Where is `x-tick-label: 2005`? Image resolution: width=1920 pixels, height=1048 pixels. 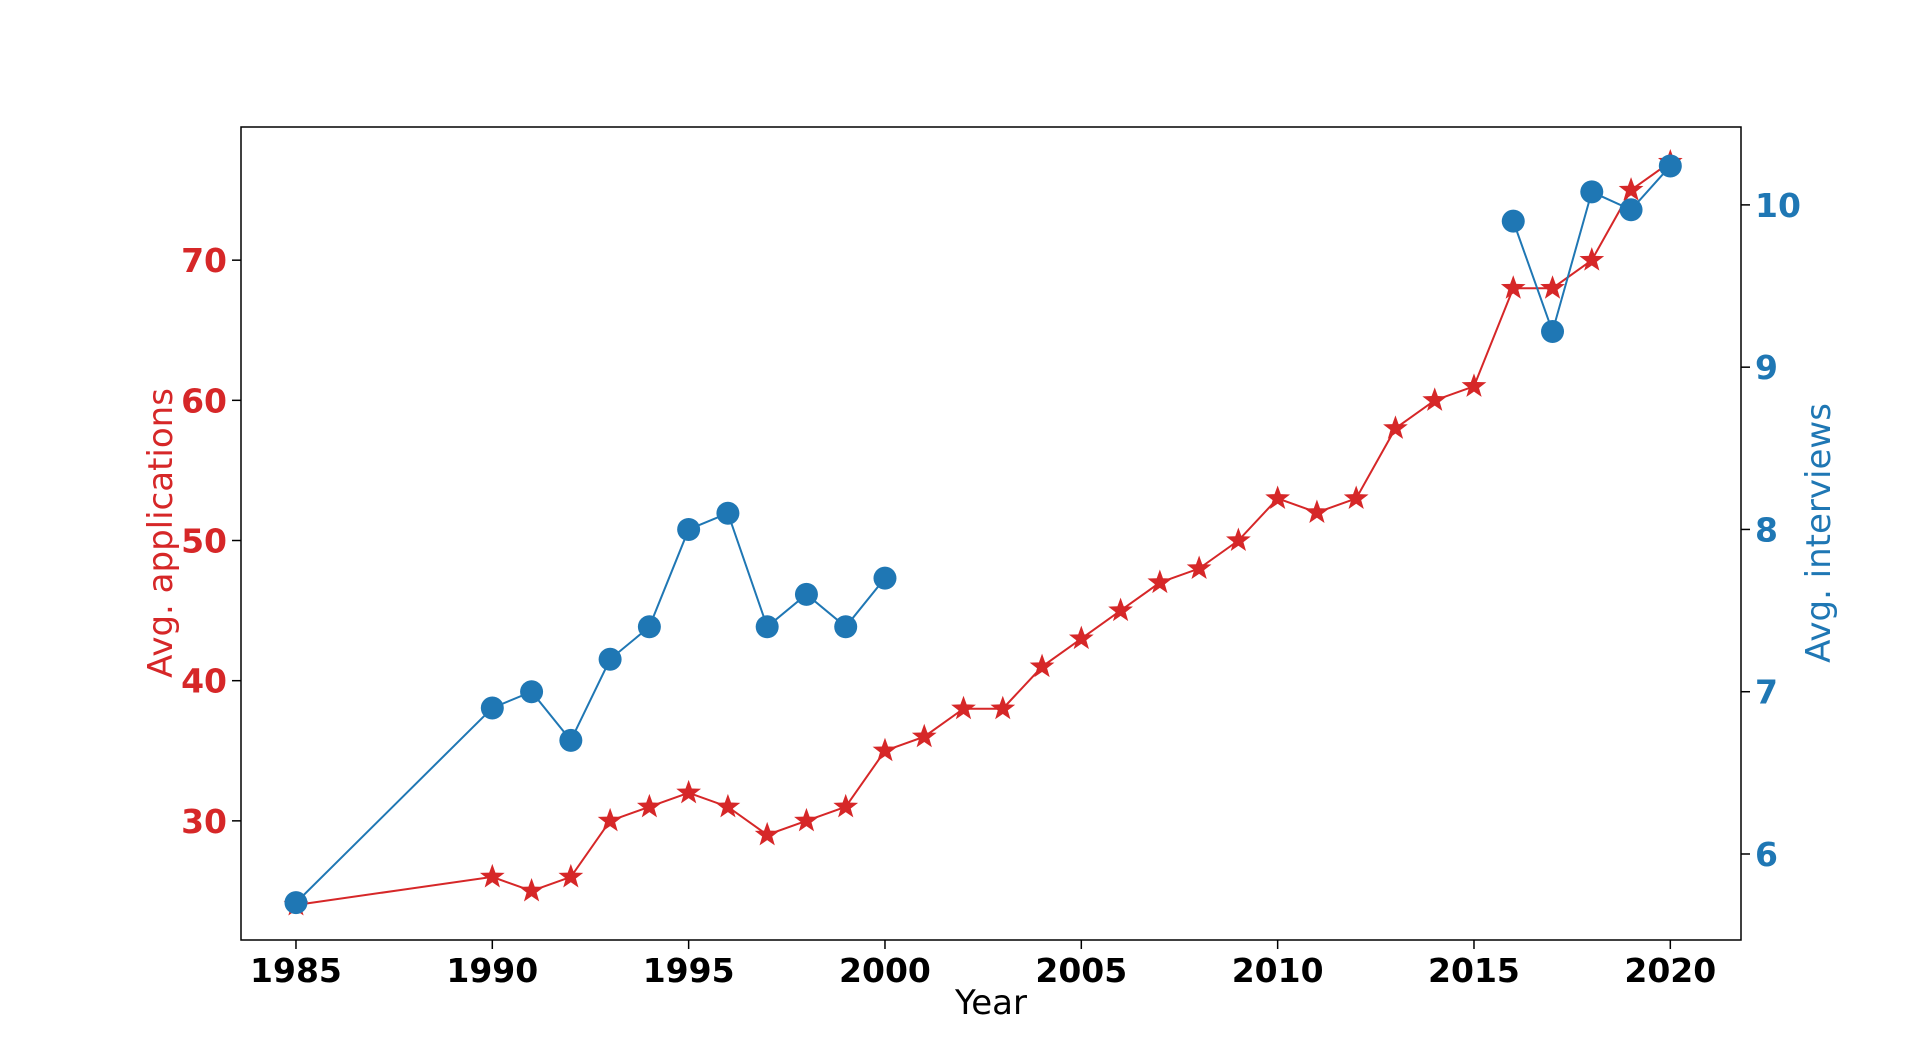 x-tick-label: 2005 is located at coordinates (1081, 970).